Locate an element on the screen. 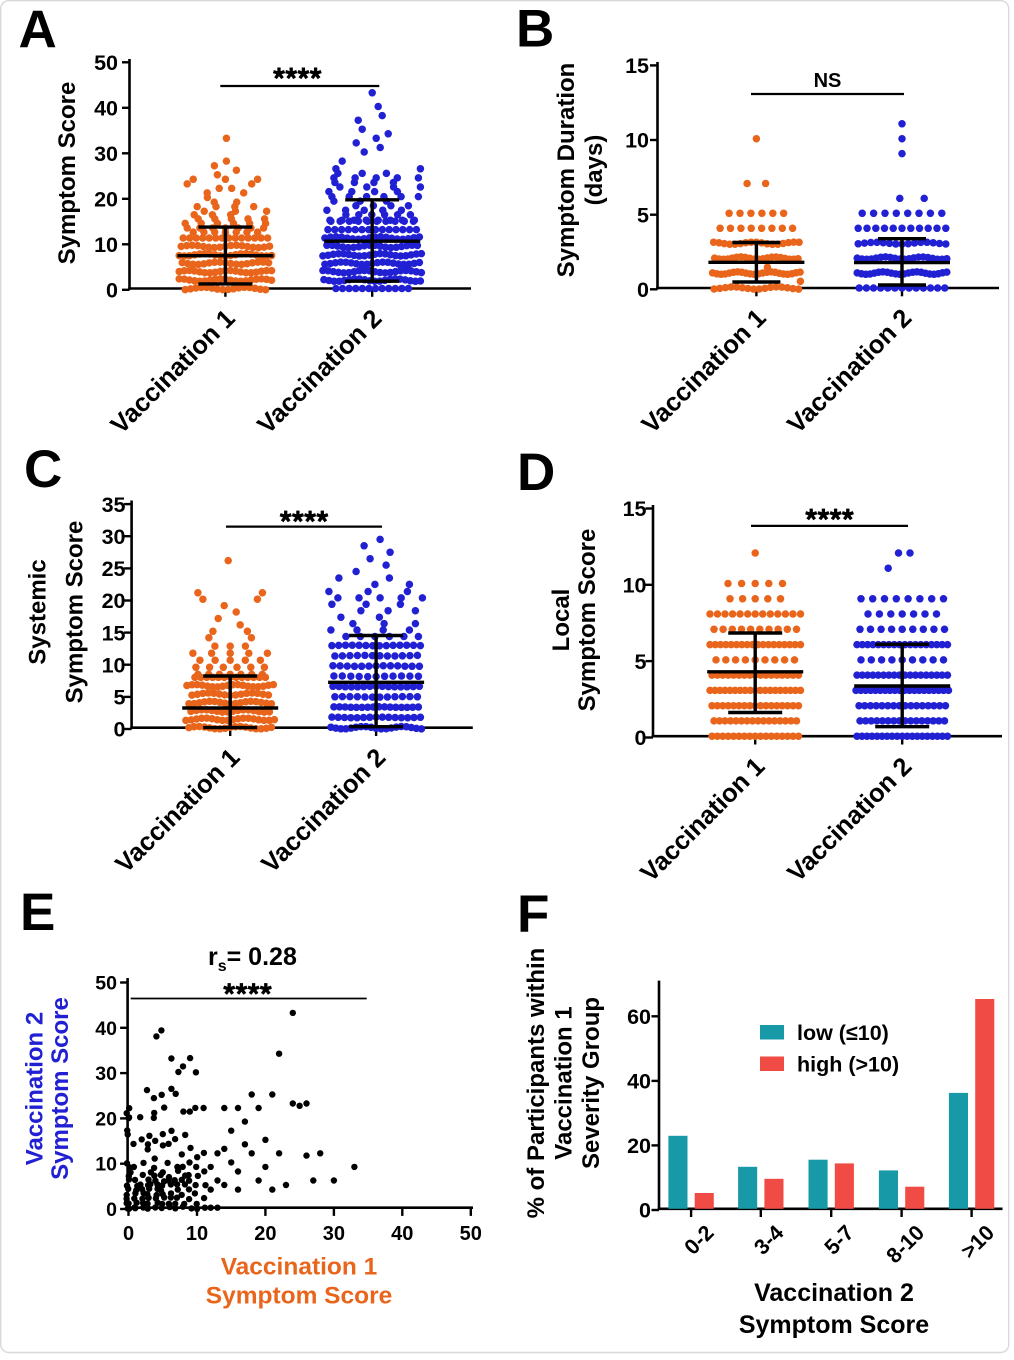 The width and height of the screenshot is (1014, 1360). svg-text: Systemic is located at coordinates (38, 611).